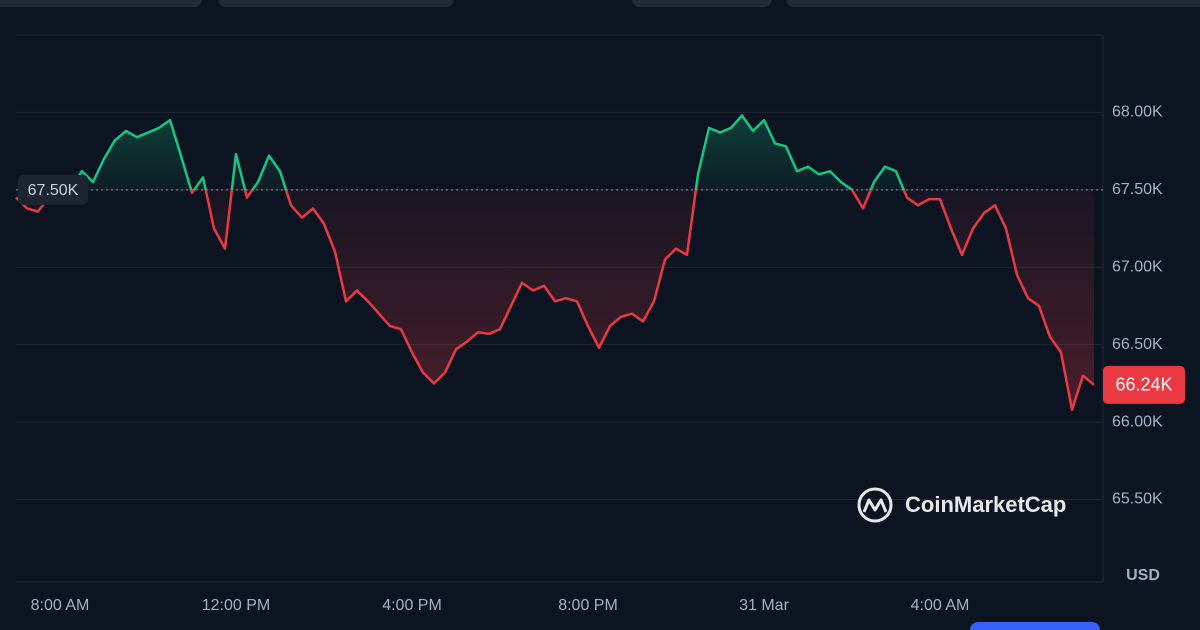 The width and height of the screenshot is (1200, 630). Describe the element at coordinates (1137, 421) in the screenshot. I see `y-tick-label: 66.00K` at that location.